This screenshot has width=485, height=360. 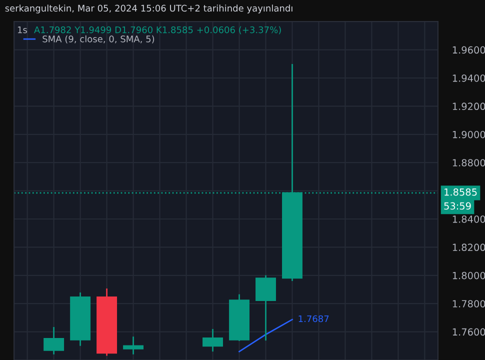 What do you see at coordinates (468, 106) in the screenshot?
I see `y-tick-label: 1.9200` at bounding box center [468, 106].